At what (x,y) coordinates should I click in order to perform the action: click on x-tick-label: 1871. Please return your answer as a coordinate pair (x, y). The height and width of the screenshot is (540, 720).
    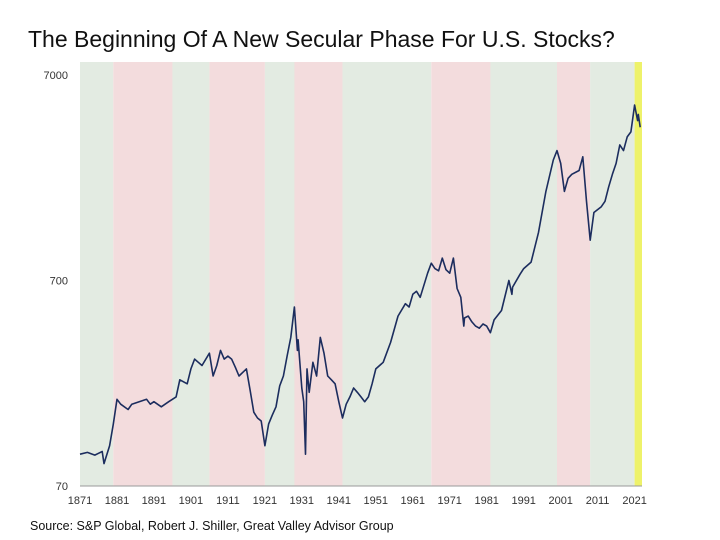
    Looking at the image, I should click on (80, 501).